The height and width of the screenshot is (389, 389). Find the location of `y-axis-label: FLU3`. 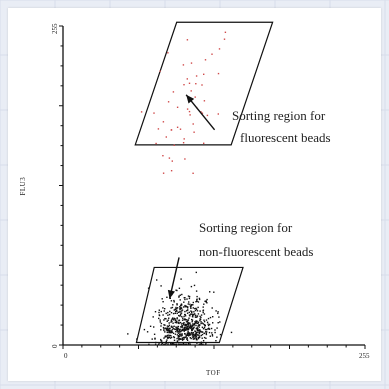

y-axis-label: FLU3 is located at coordinates (23, 186).